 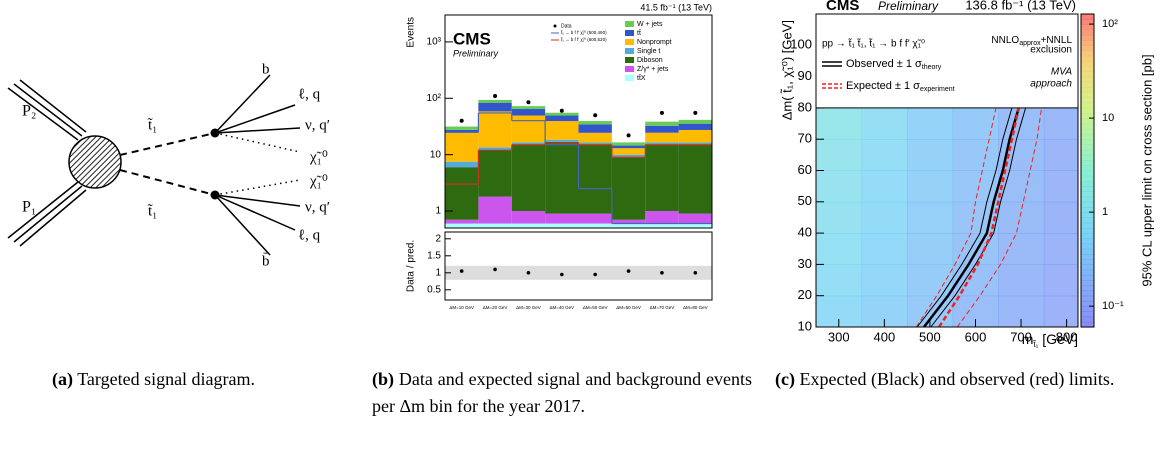 What do you see at coordinates (650, 24) in the screenshot?
I see `legend-label: W + jets` at bounding box center [650, 24].